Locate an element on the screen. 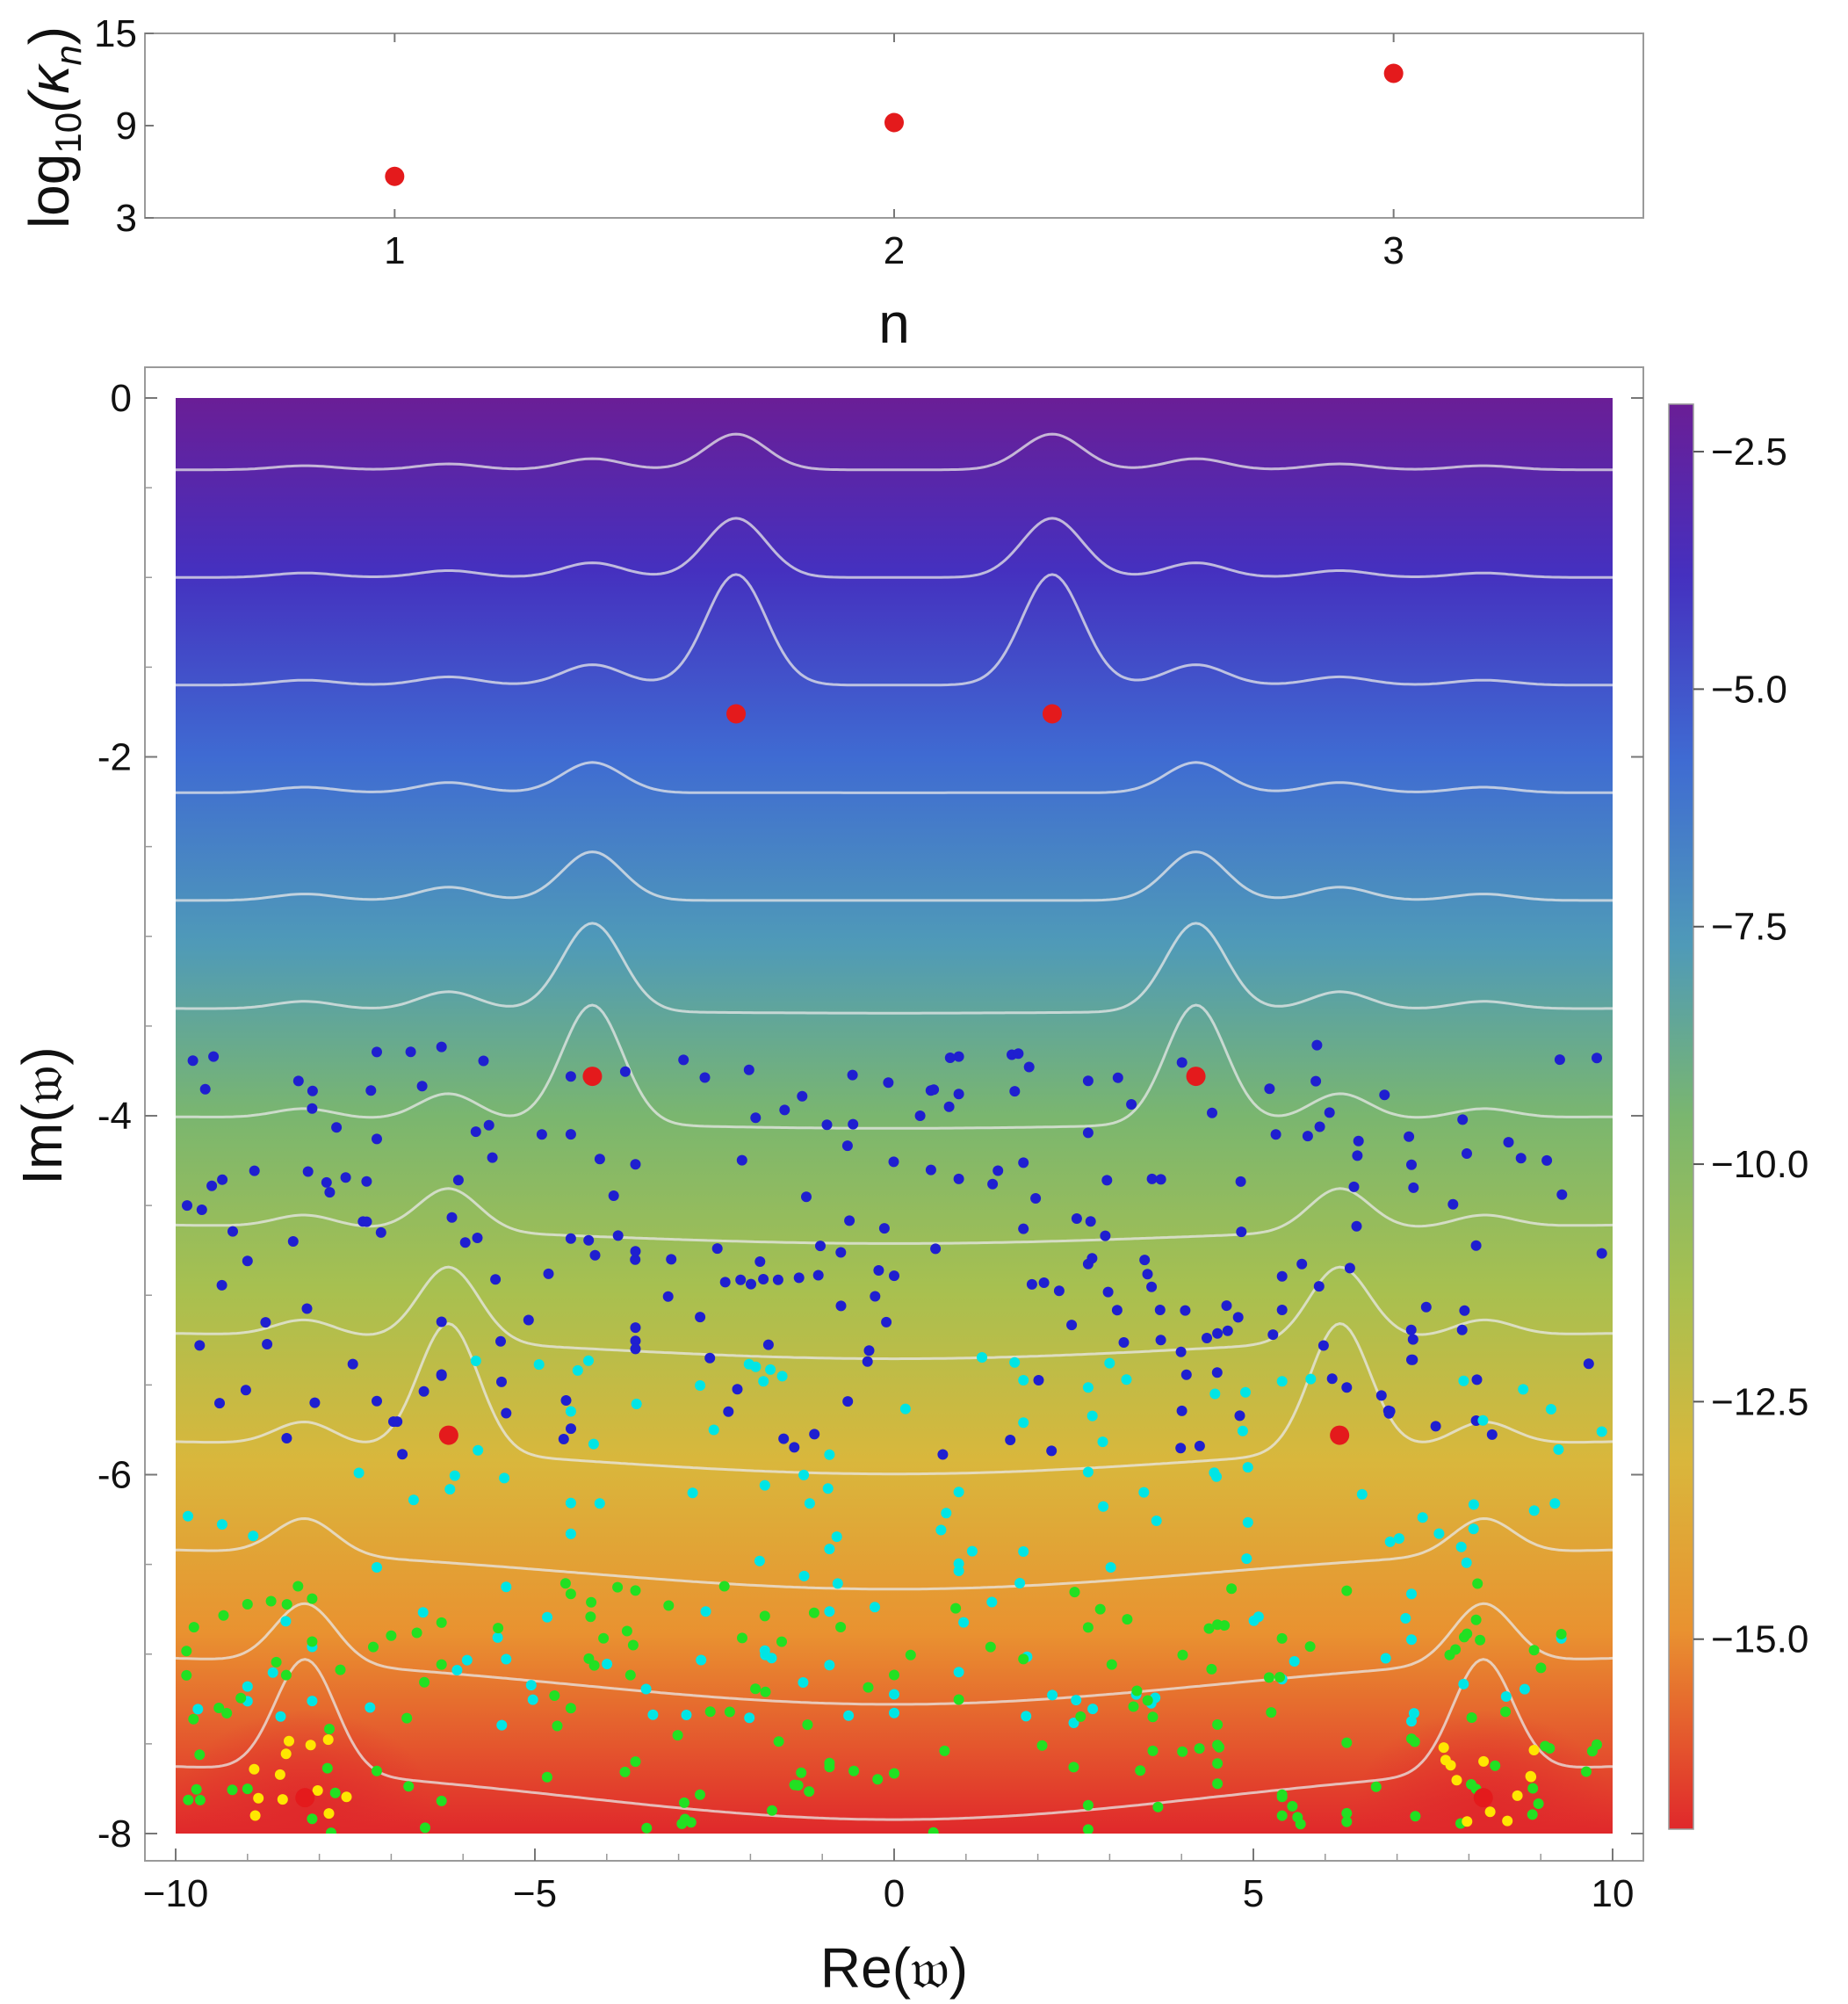 Image resolution: width=1848 pixels, height=2004 pixels. main-xtick-label: 5 is located at coordinates (1253, 1893).